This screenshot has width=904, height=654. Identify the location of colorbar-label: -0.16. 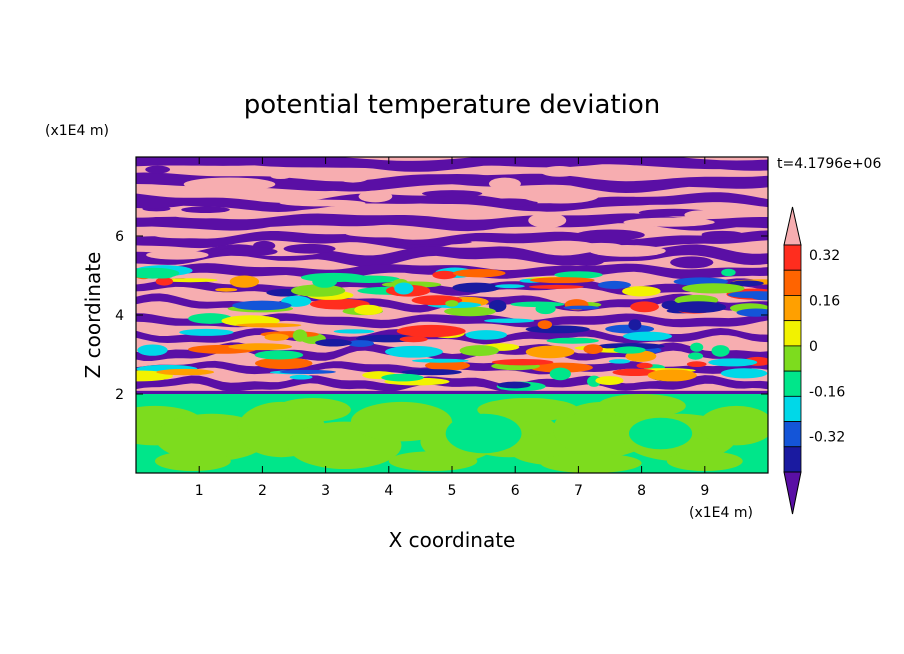
(827, 392).